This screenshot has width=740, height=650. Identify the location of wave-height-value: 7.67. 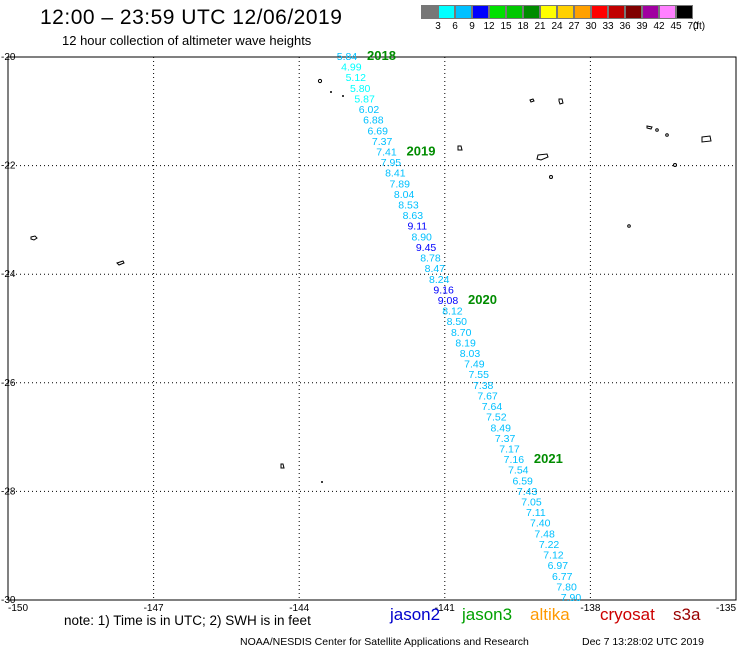
(487, 396).